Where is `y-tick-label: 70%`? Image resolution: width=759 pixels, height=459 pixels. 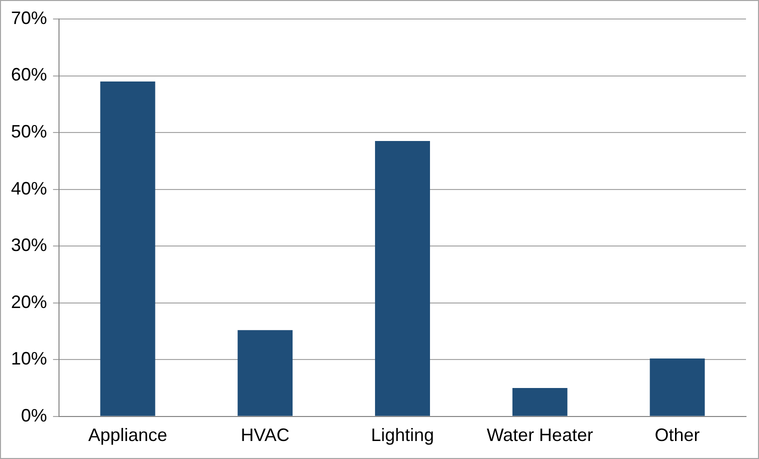
y-tick-label: 70% is located at coordinates (29, 18).